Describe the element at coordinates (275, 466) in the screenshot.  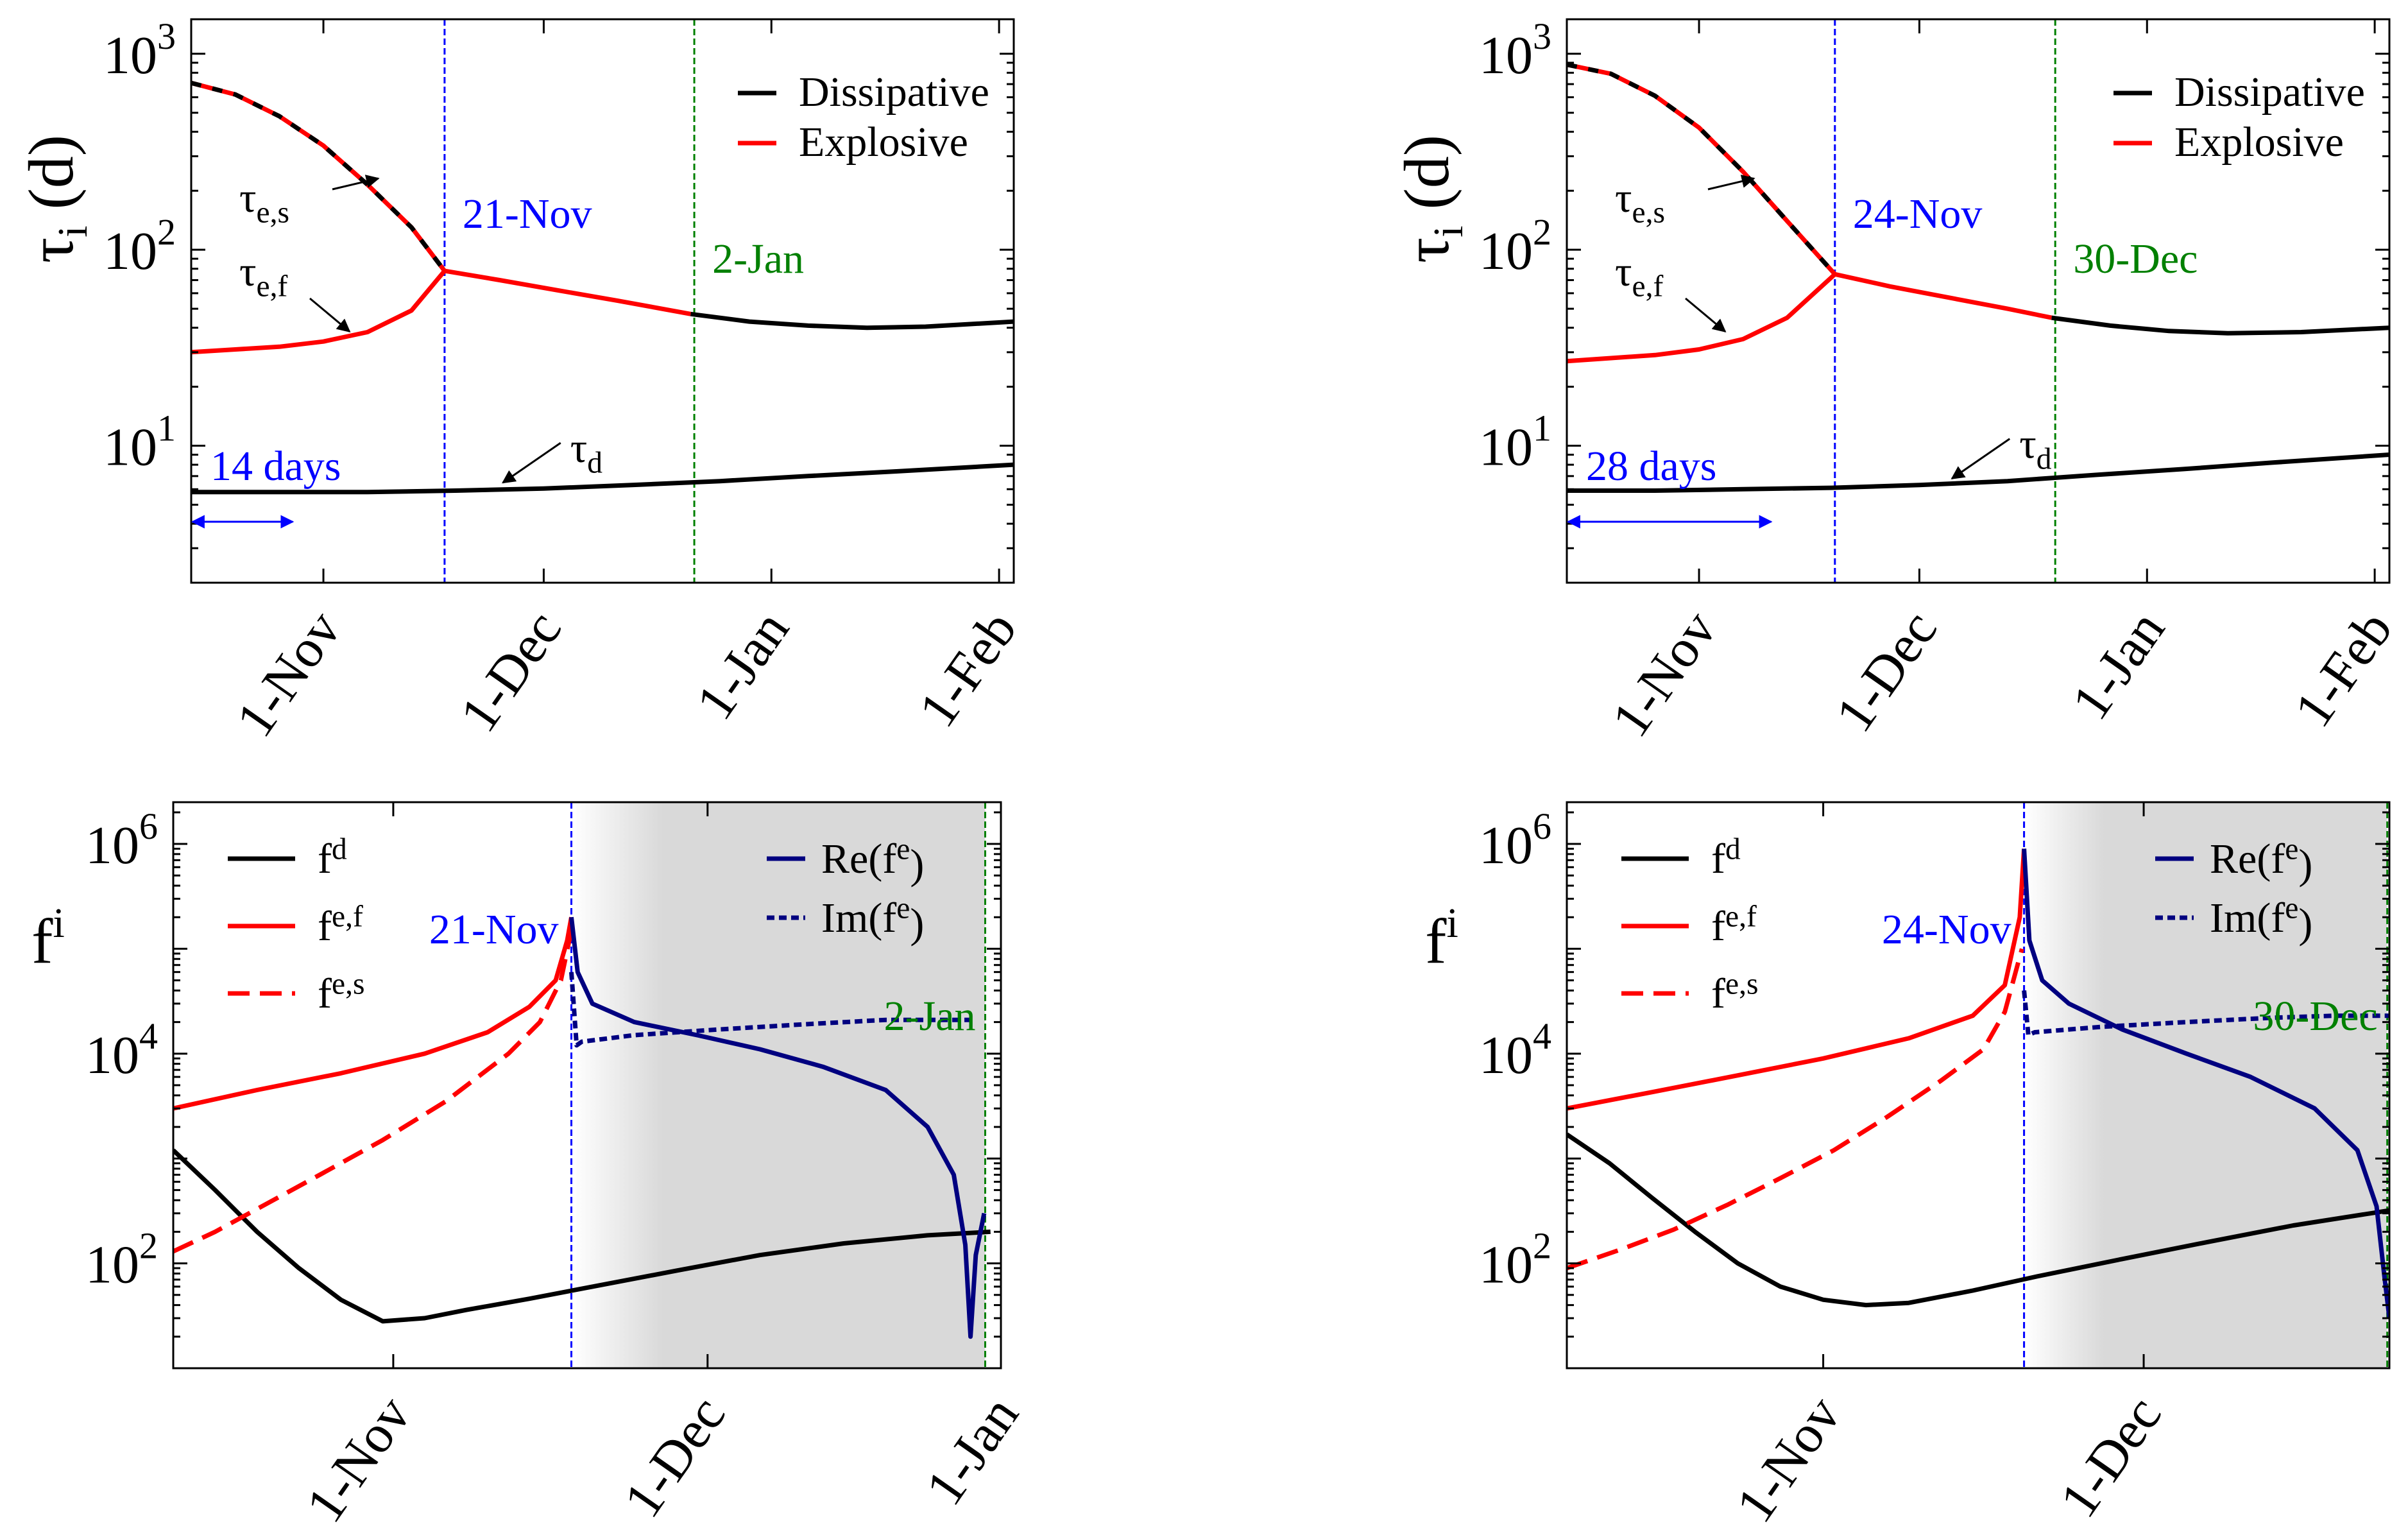
I see `span-label: 14 days` at that location.